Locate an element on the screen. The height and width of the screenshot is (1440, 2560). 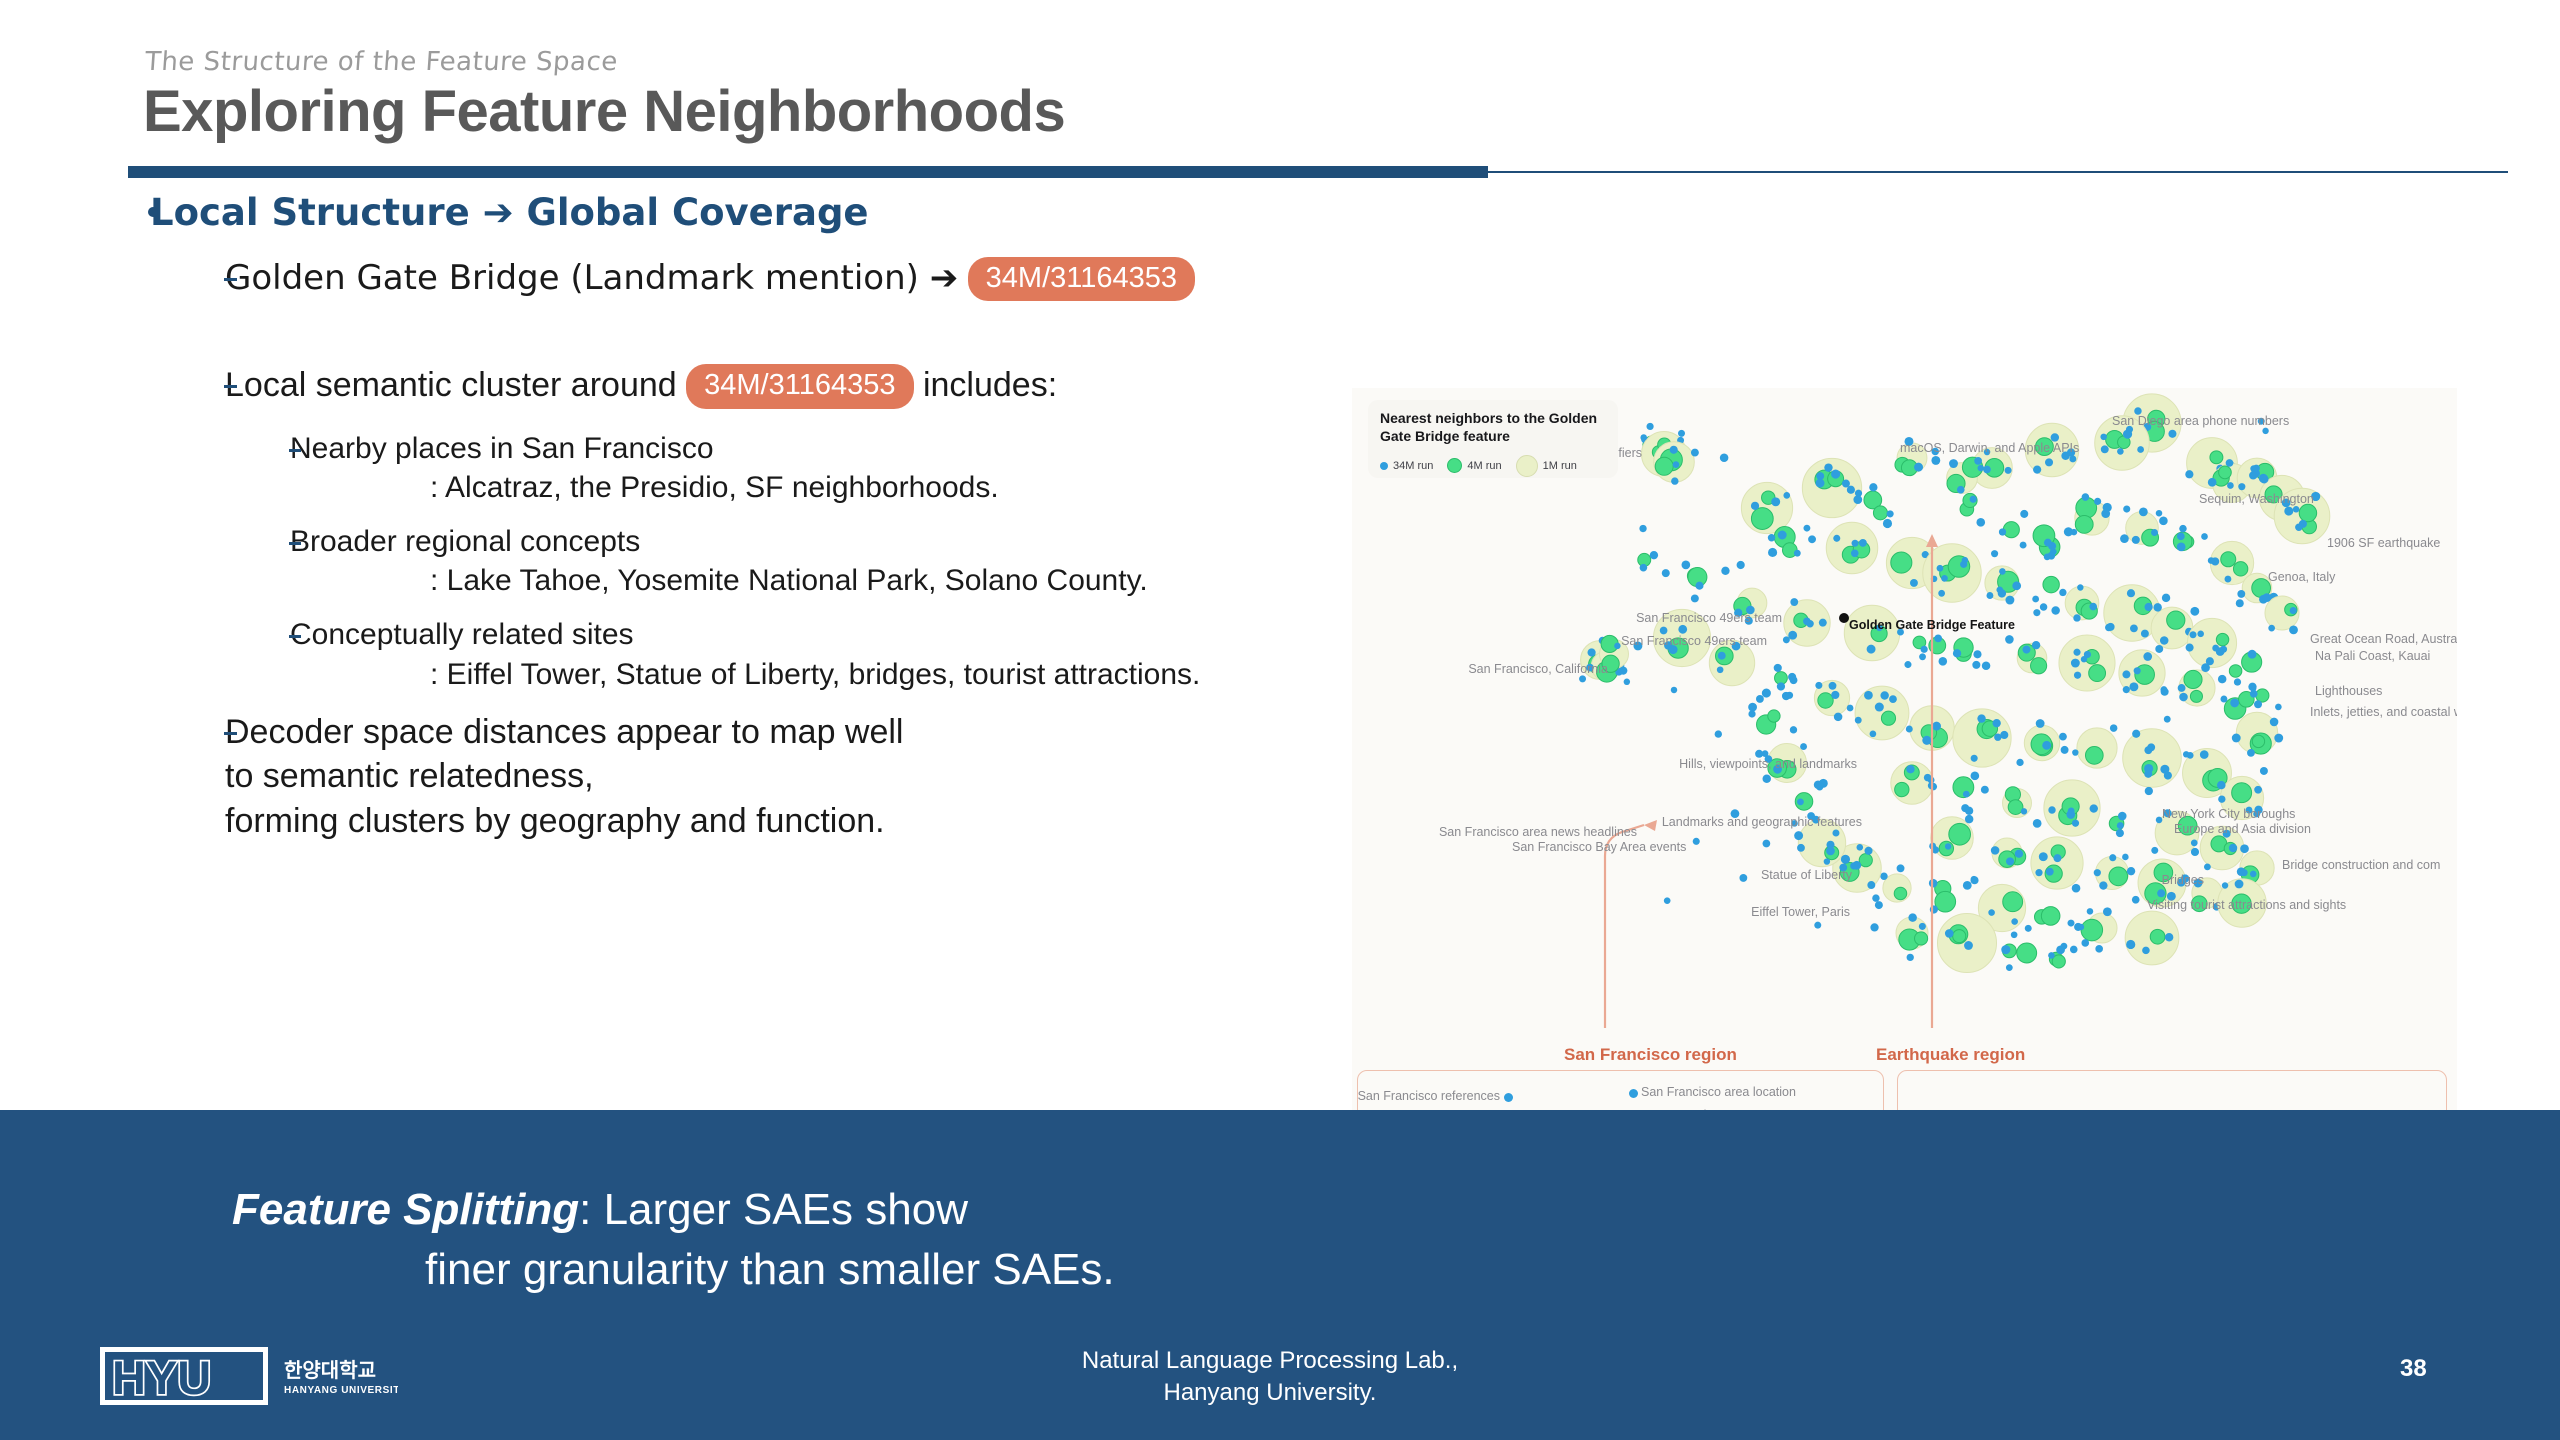
legend-label-4m: 4M run is located at coordinates (1484, 465).